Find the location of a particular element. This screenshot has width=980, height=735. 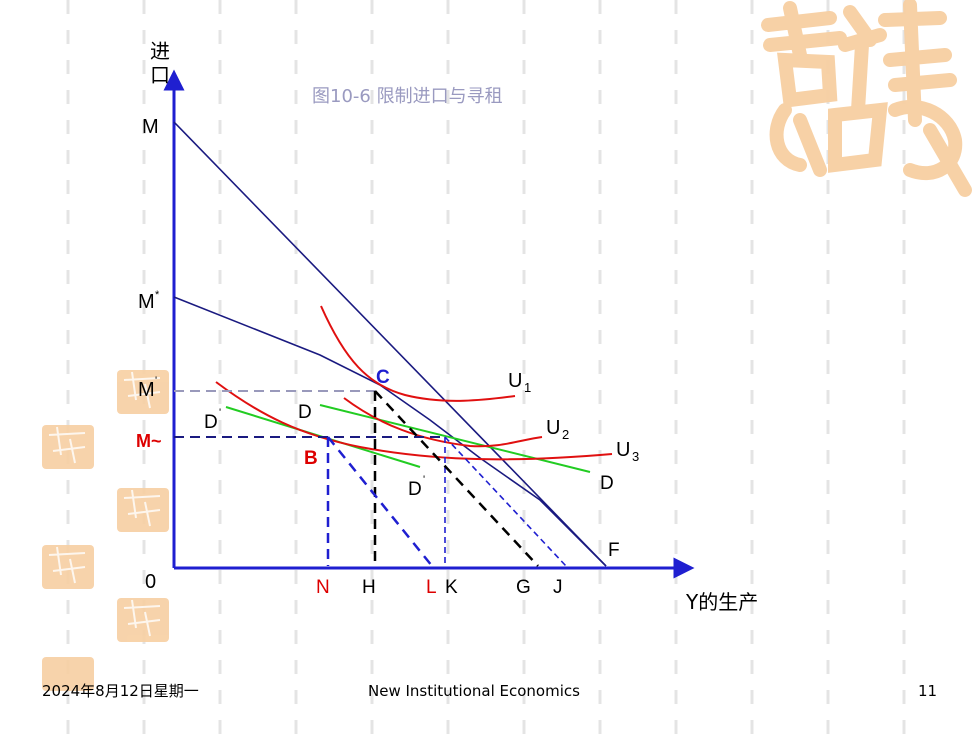

label-x-J: J is located at coordinates (558, 587).